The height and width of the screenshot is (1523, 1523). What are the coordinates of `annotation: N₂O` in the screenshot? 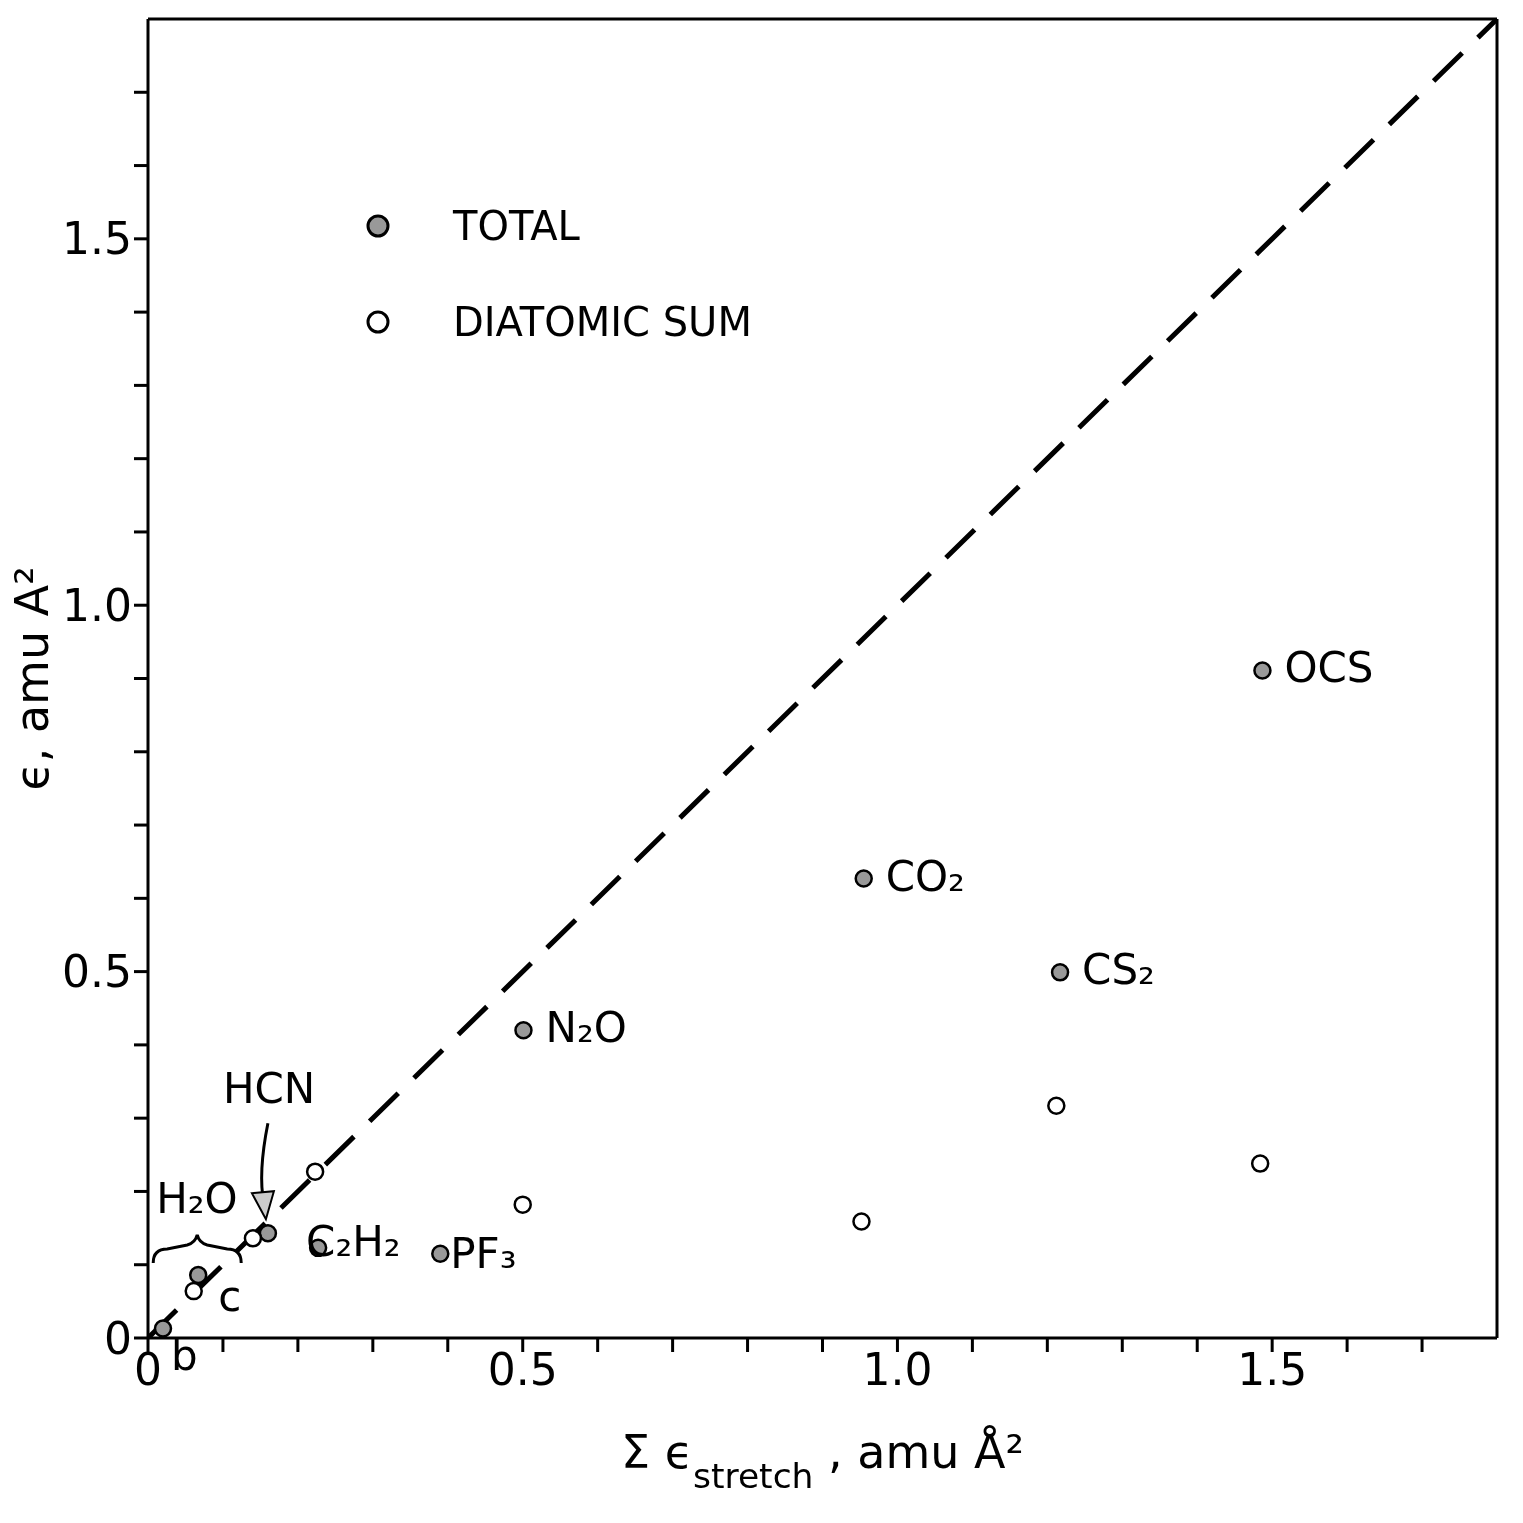 It's located at (586, 1028).